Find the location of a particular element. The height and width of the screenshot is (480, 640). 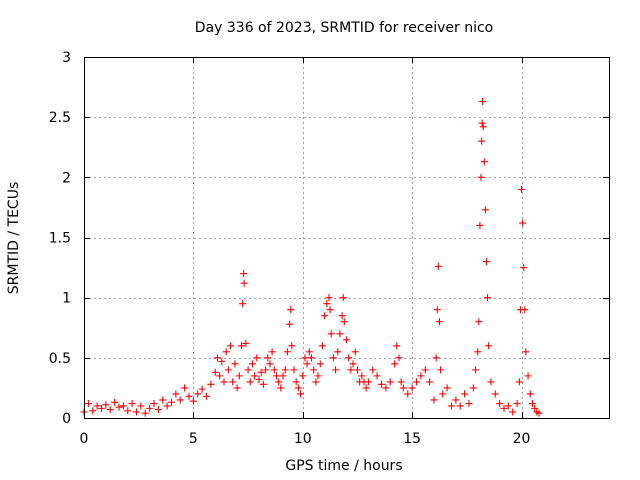

y-tick-label: 1 is located at coordinates (66, 299).